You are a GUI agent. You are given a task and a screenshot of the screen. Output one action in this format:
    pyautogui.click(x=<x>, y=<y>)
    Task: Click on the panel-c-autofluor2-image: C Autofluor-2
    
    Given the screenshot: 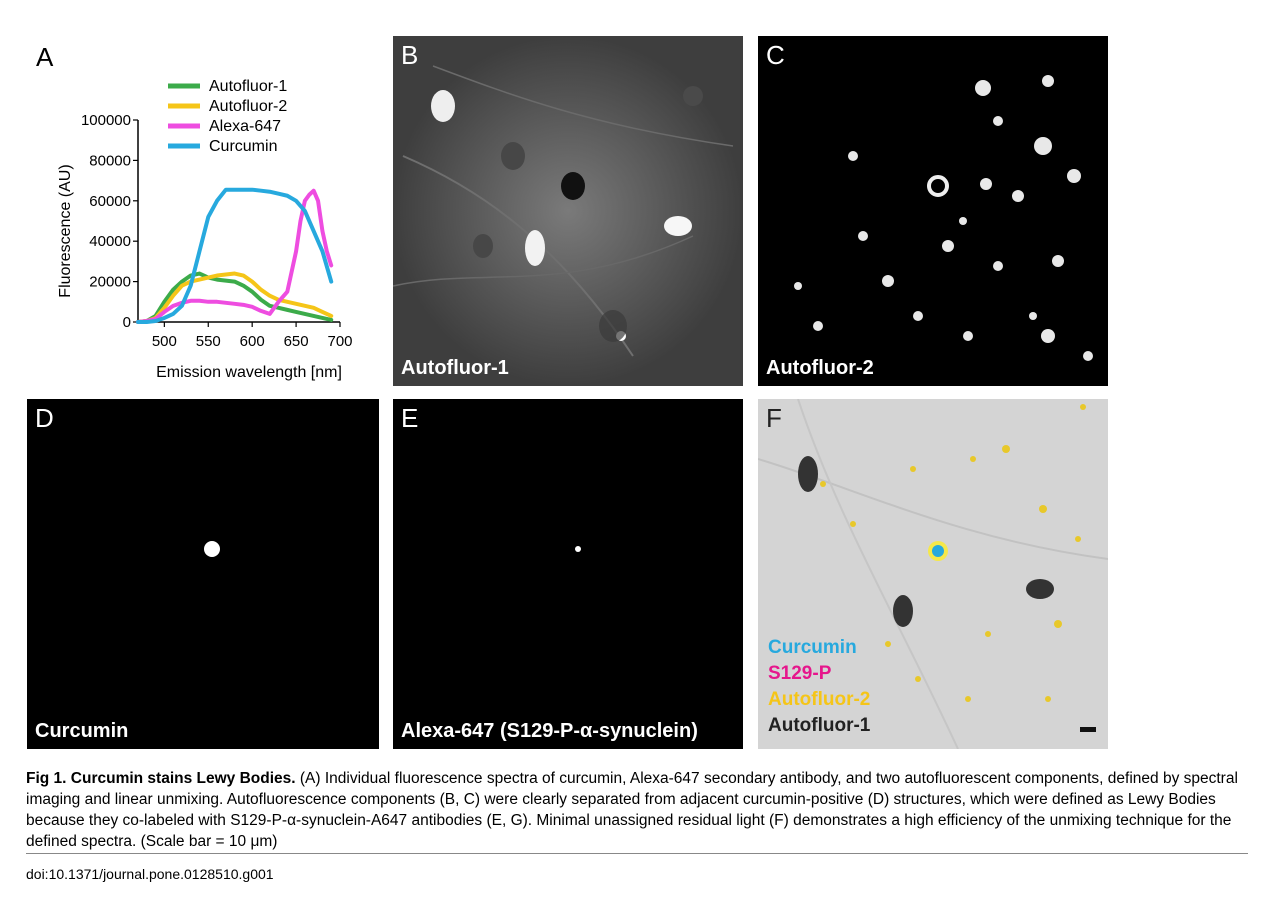 What is the action you would take?
    pyautogui.click(x=933, y=211)
    